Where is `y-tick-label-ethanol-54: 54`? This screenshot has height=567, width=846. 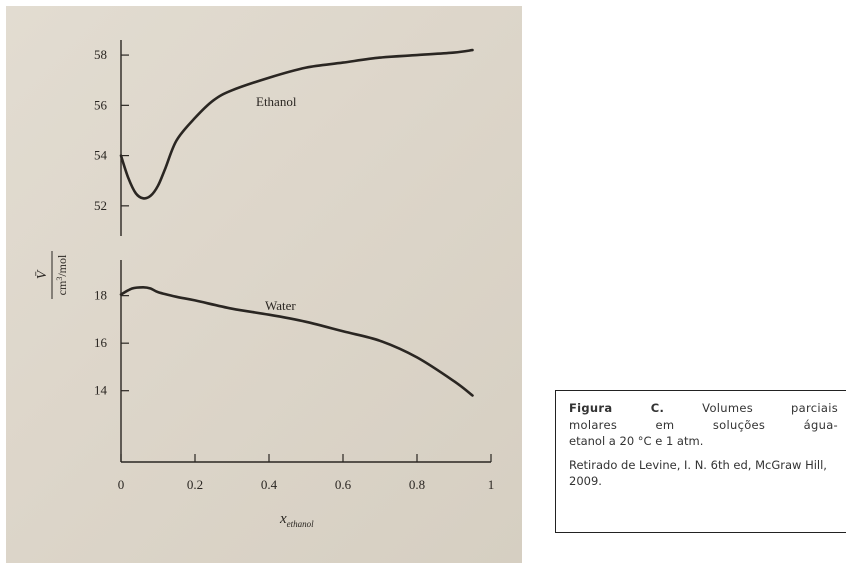
y-tick-label-ethanol-54: 54 is located at coordinates (101, 155).